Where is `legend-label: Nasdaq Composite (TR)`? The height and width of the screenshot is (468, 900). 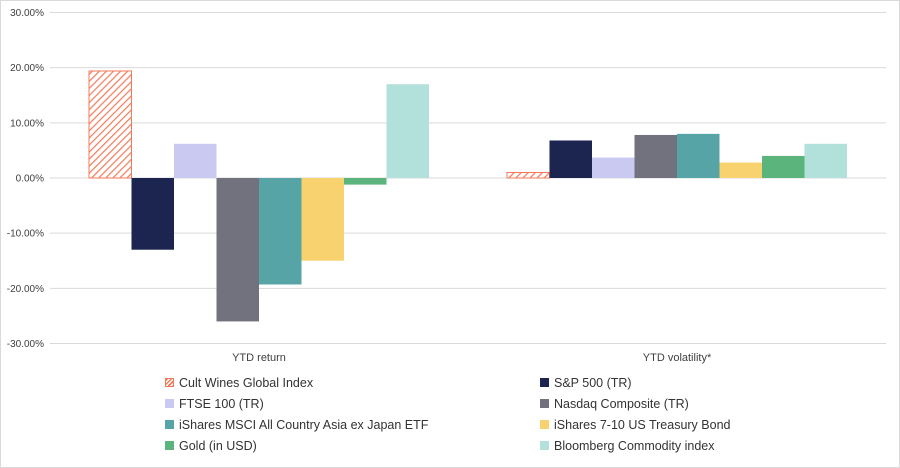
legend-label: Nasdaq Composite (TR) is located at coordinates (621, 403).